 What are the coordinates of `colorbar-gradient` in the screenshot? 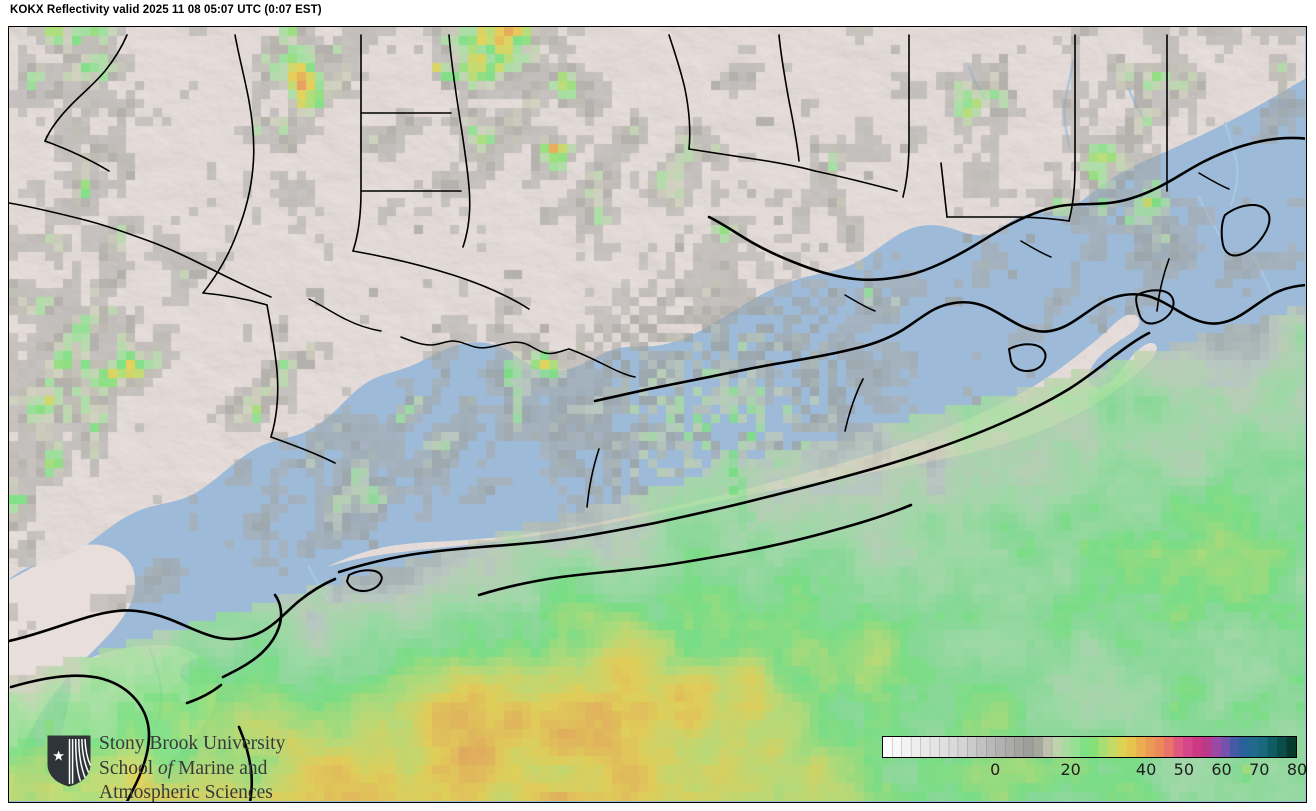 It's located at (1089, 747).